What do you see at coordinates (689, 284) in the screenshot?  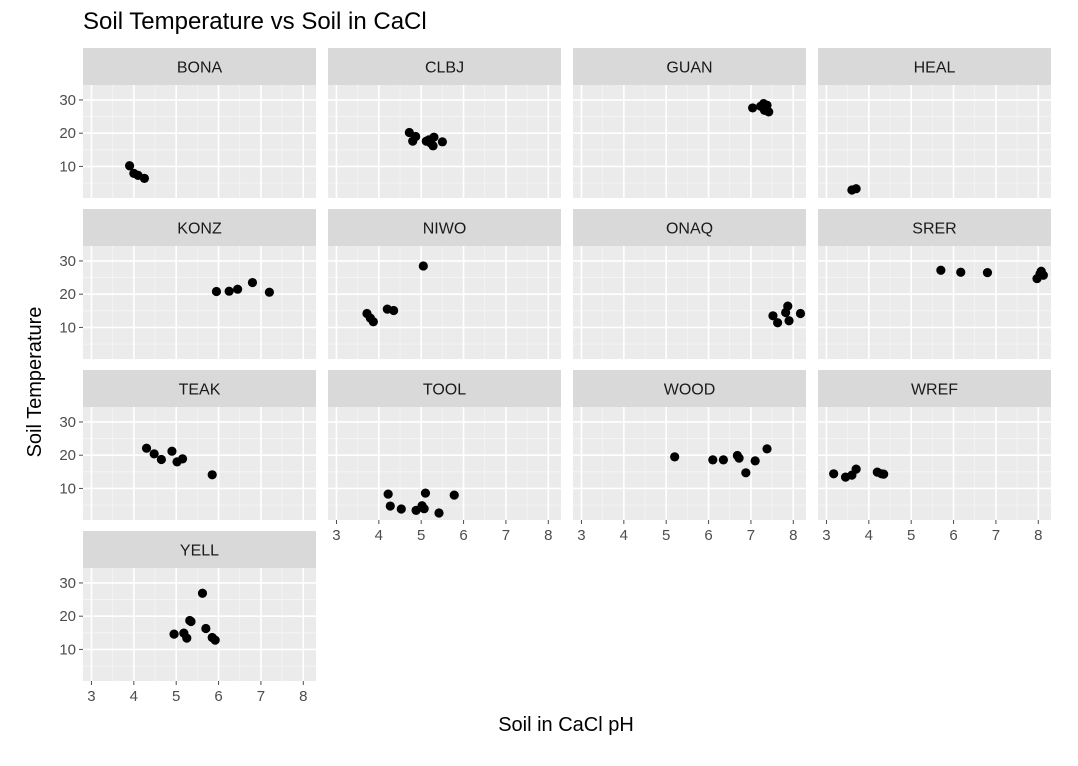 I see `facet-onaq: ONAQ` at bounding box center [689, 284].